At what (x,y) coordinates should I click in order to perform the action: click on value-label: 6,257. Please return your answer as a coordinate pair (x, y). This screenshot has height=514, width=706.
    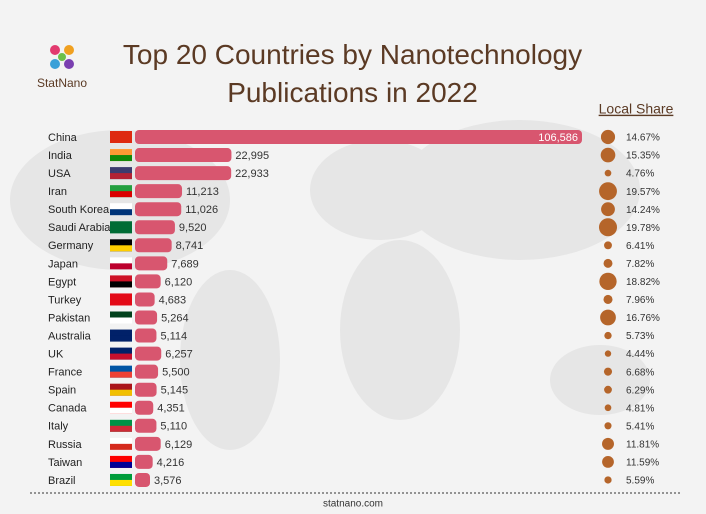
    Looking at the image, I should click on (179, 355).